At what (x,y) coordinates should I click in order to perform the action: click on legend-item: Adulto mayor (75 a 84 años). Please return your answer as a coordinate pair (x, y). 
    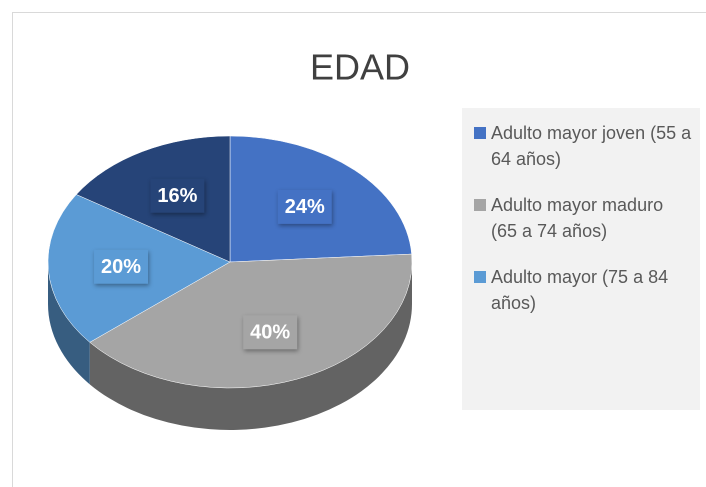
    Looking at the image, I should click on (583, 290).